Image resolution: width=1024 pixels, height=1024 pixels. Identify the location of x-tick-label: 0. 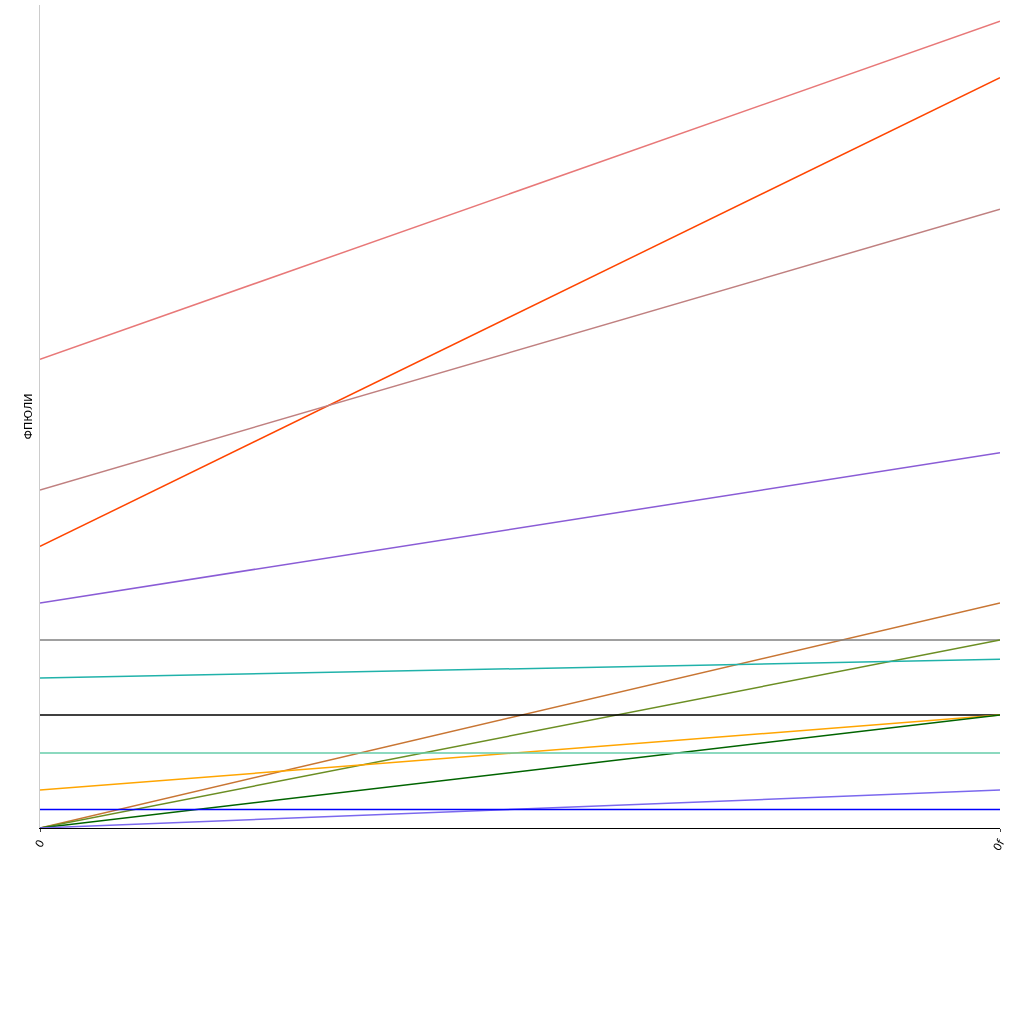
(40, 844).